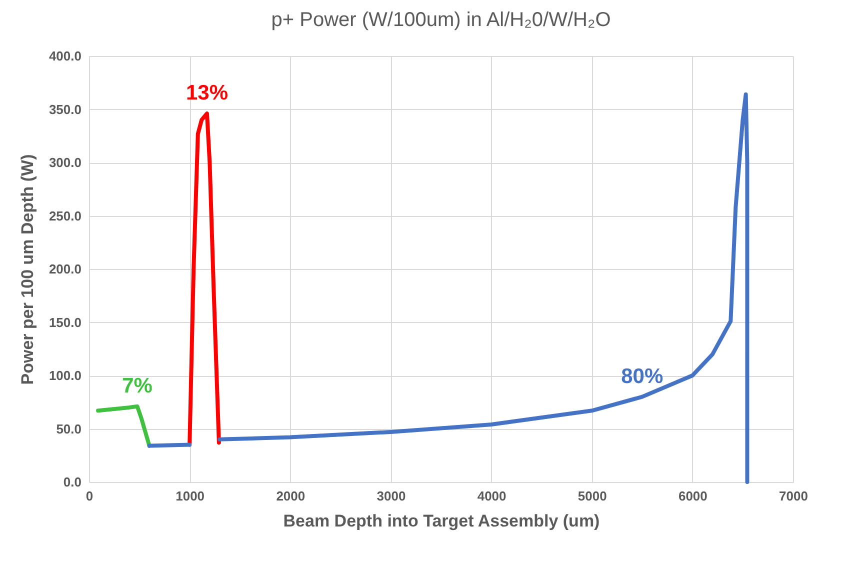 Image resolution: width=866 pixels, height=563 pixels. Describe the element at coordinates (65, 322) in the screenshot. I see `y-tick-label: 150.0` at that location.